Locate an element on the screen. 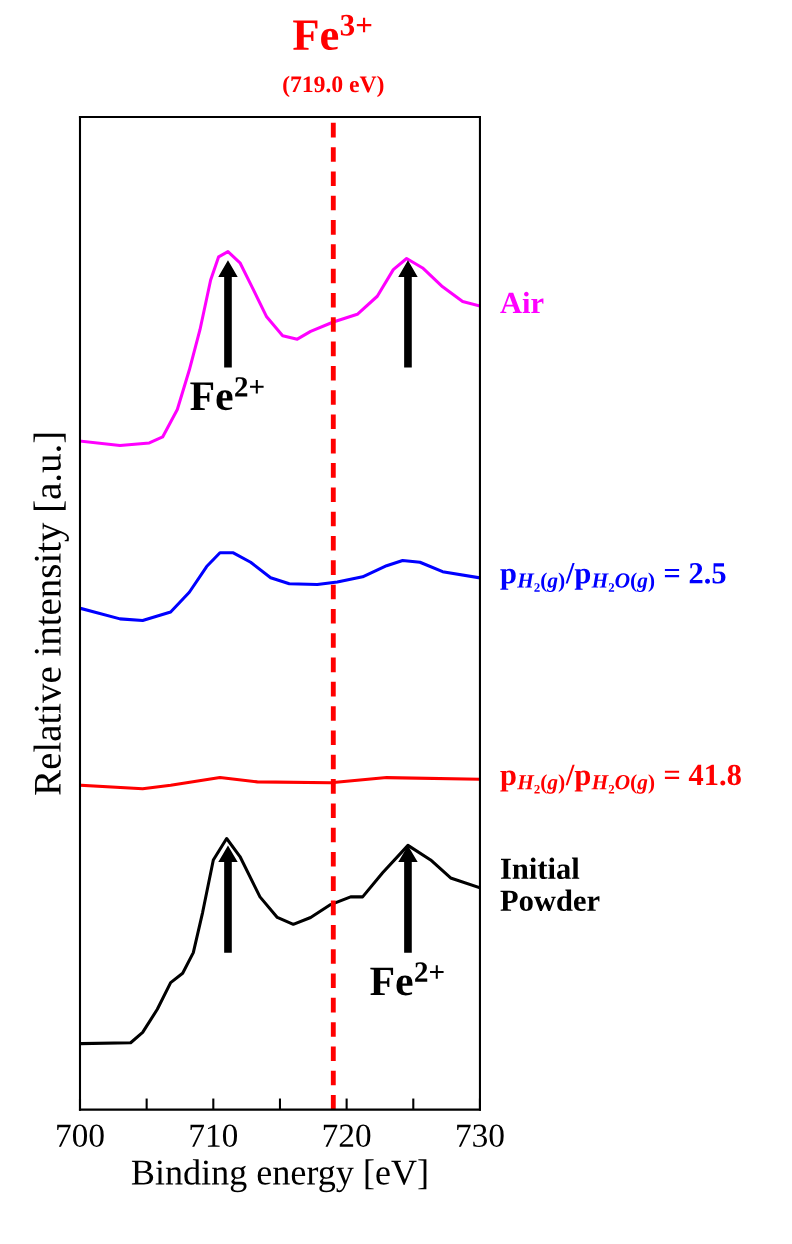 The image size is (792, 1244). x-axis-title: Binding energy [eV] is located at coordinates (279, 1176).